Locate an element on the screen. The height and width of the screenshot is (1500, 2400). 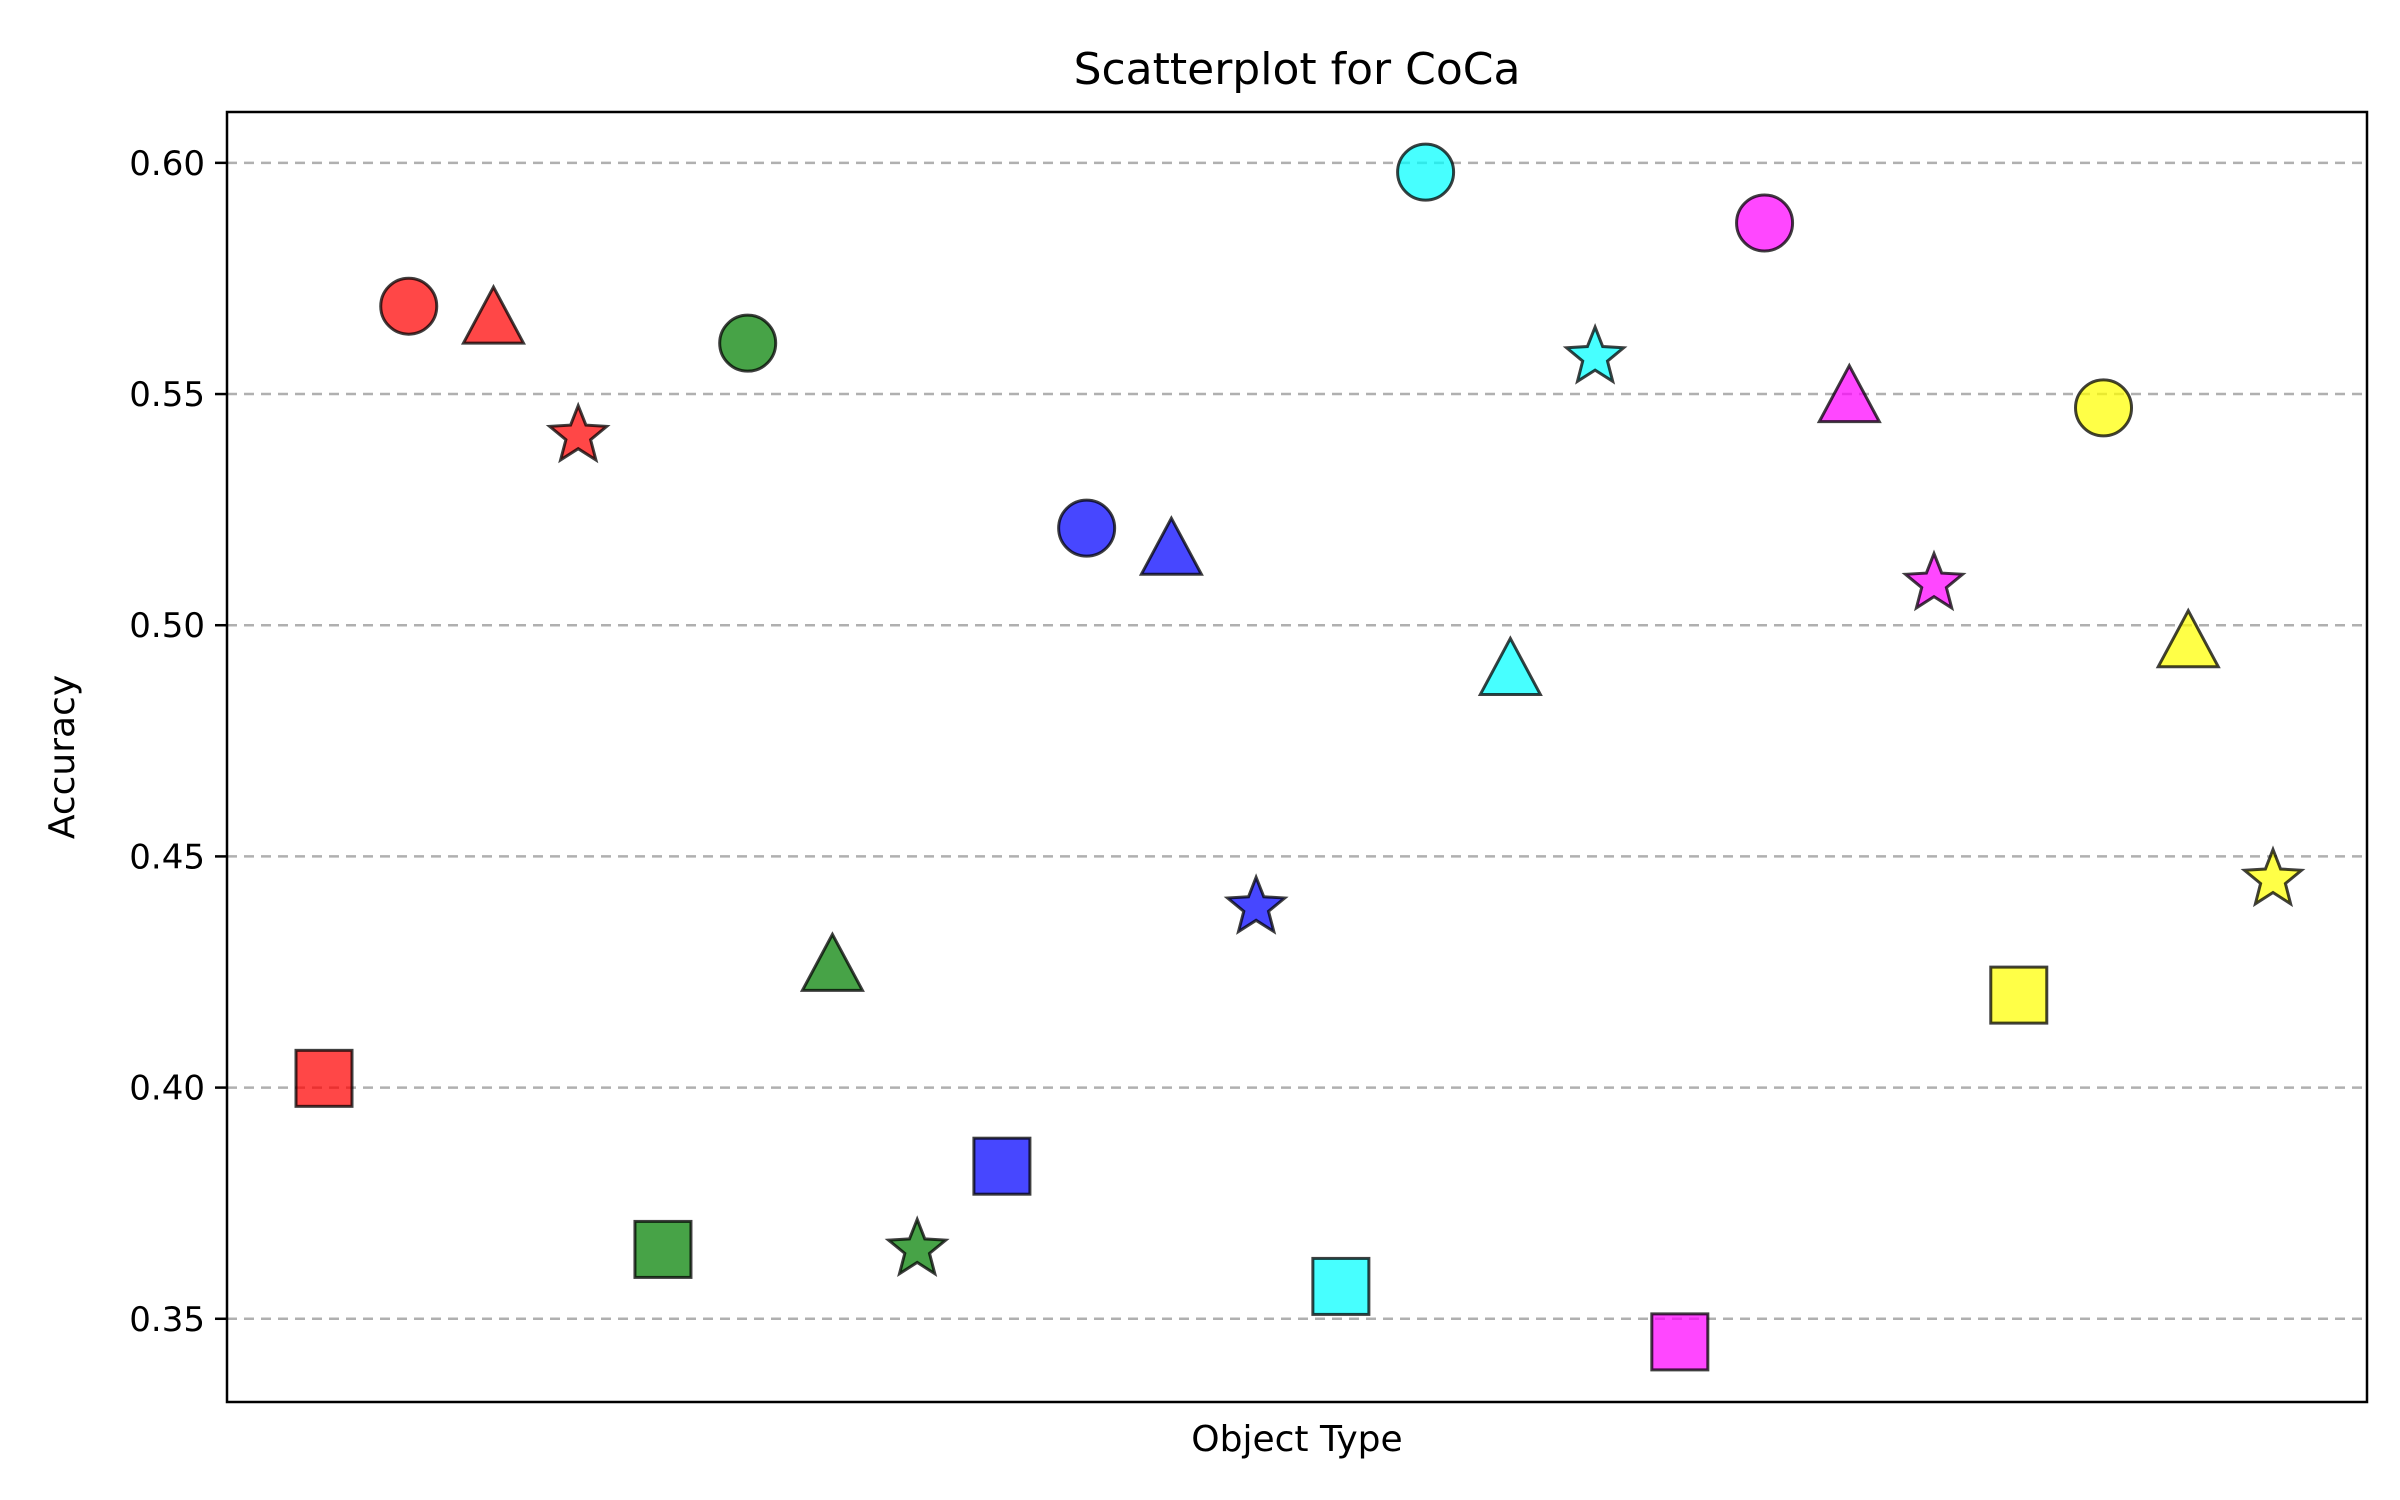
data-point-red-star is located at coordinates (578, 432).